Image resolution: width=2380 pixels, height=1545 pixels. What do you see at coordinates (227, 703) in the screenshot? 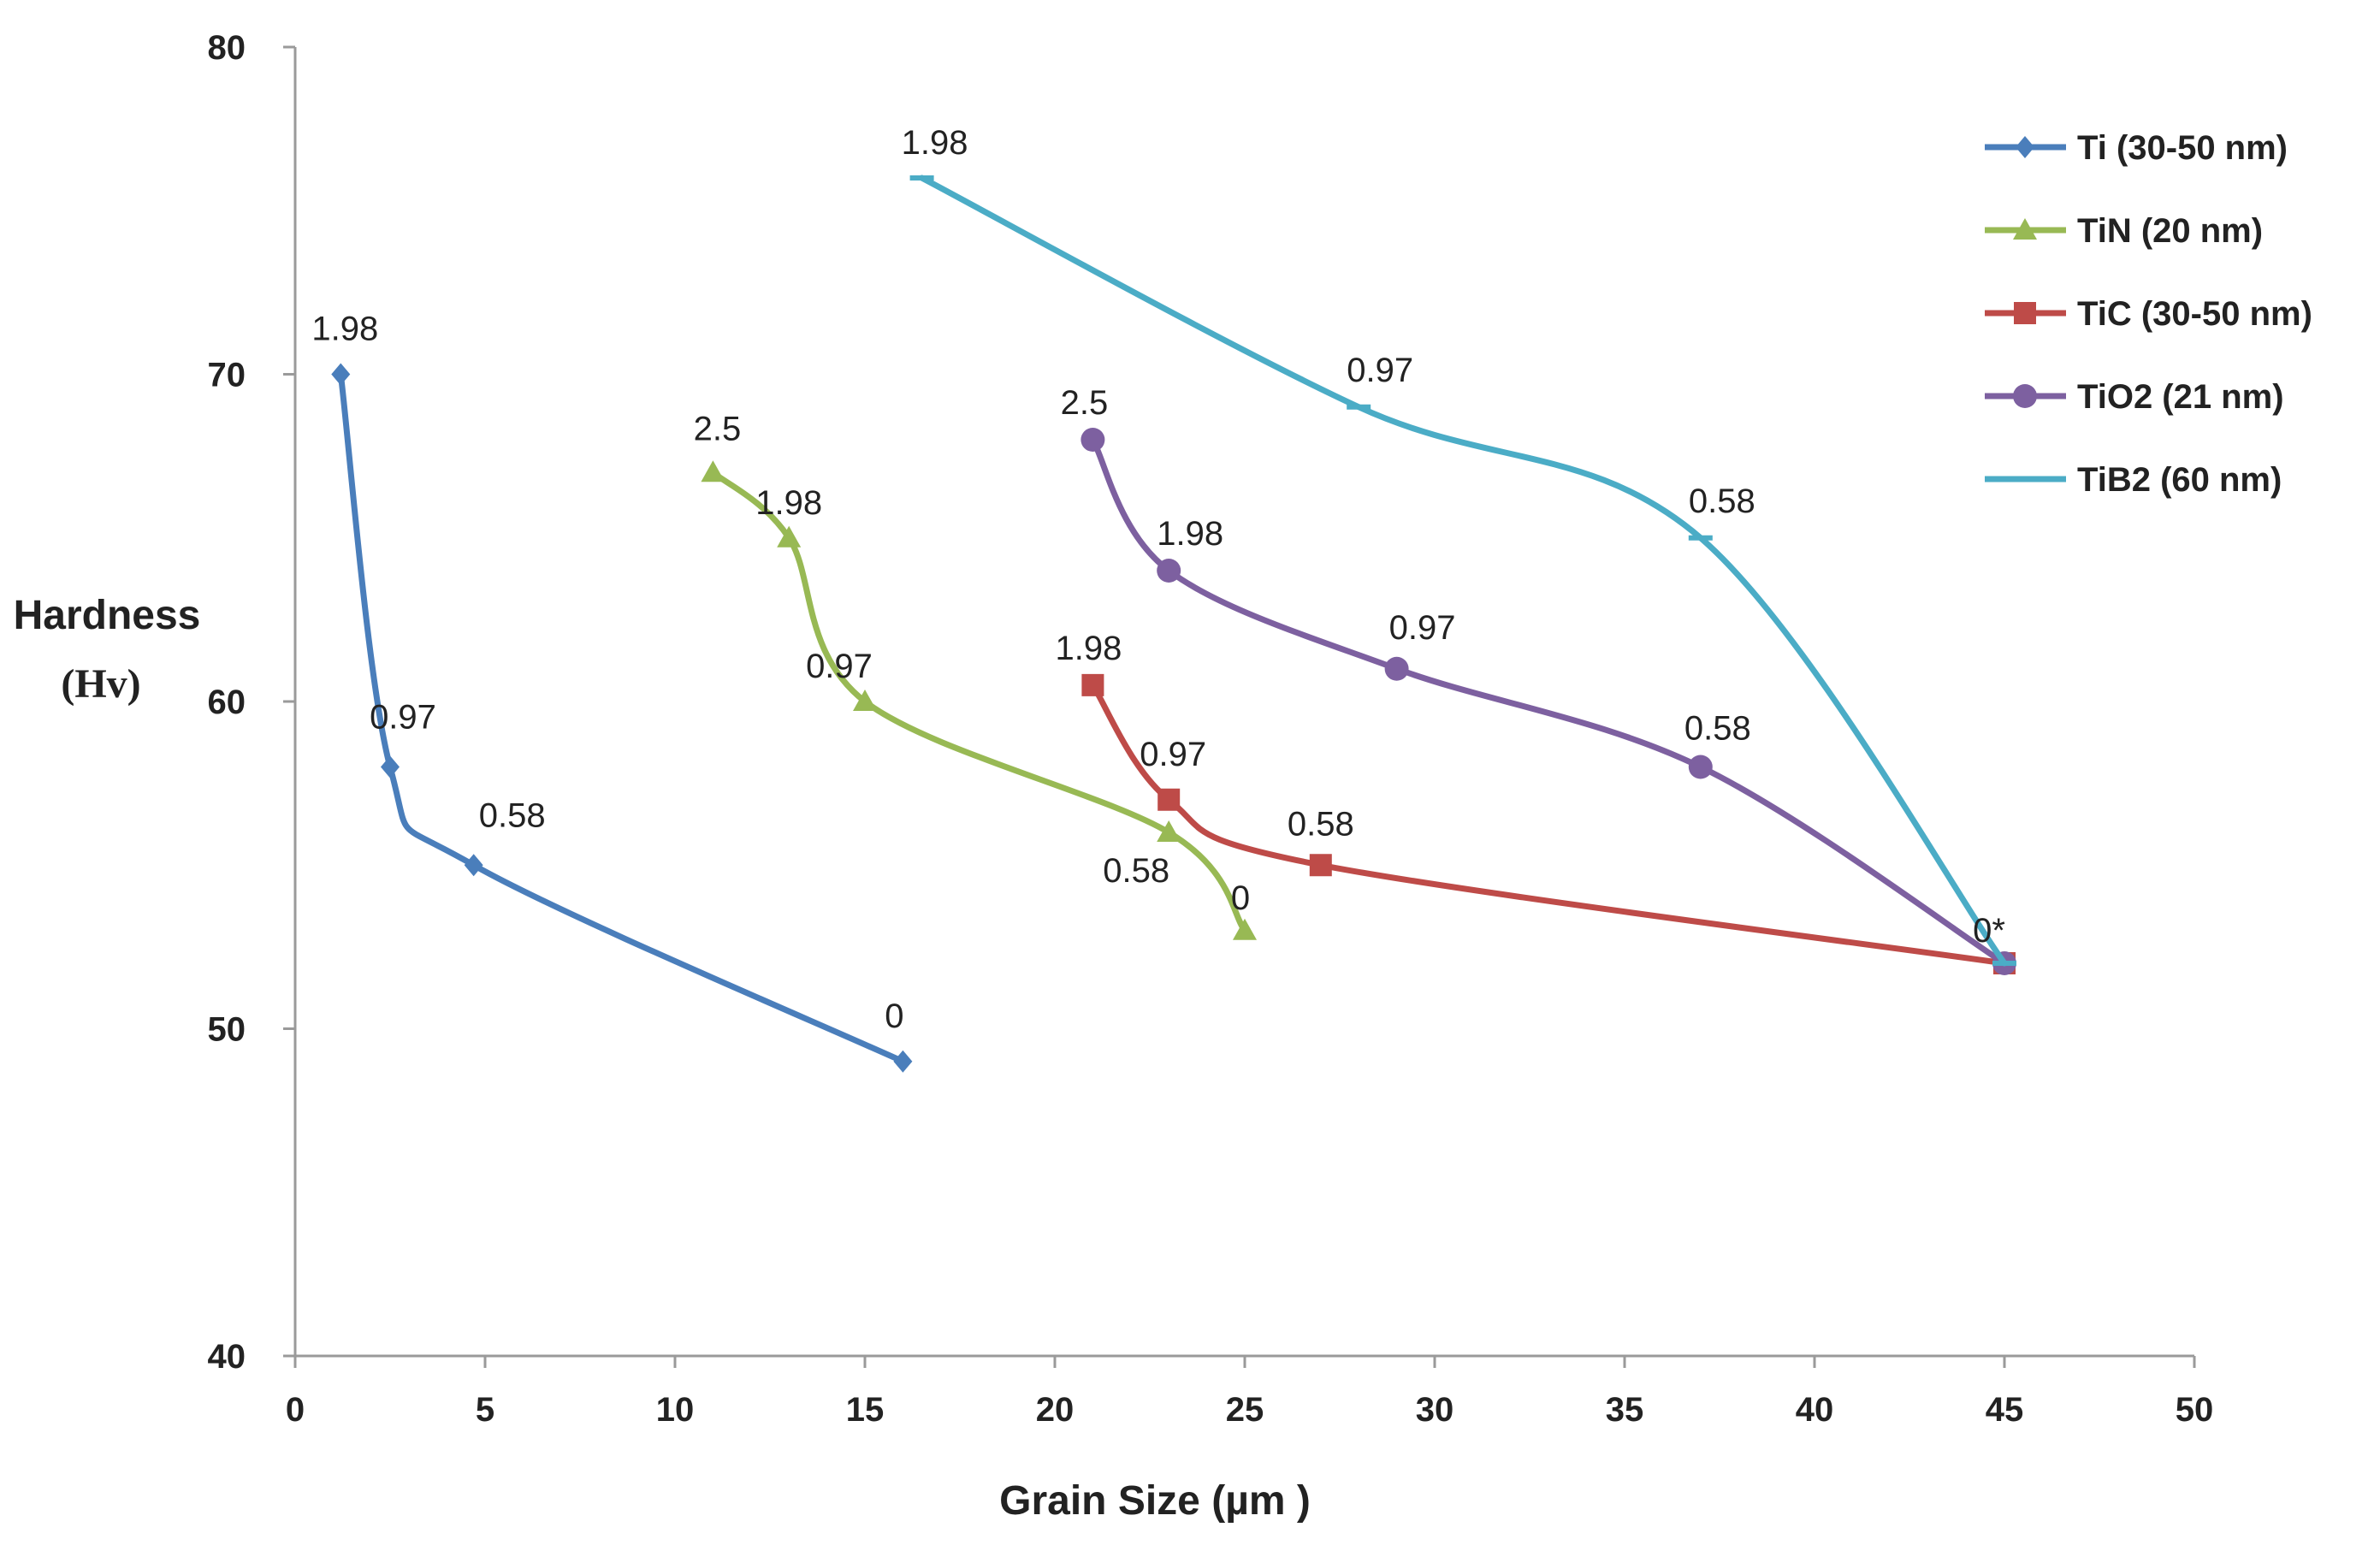
I see `y-tick-label: 60` at bounding box center [227, 703].